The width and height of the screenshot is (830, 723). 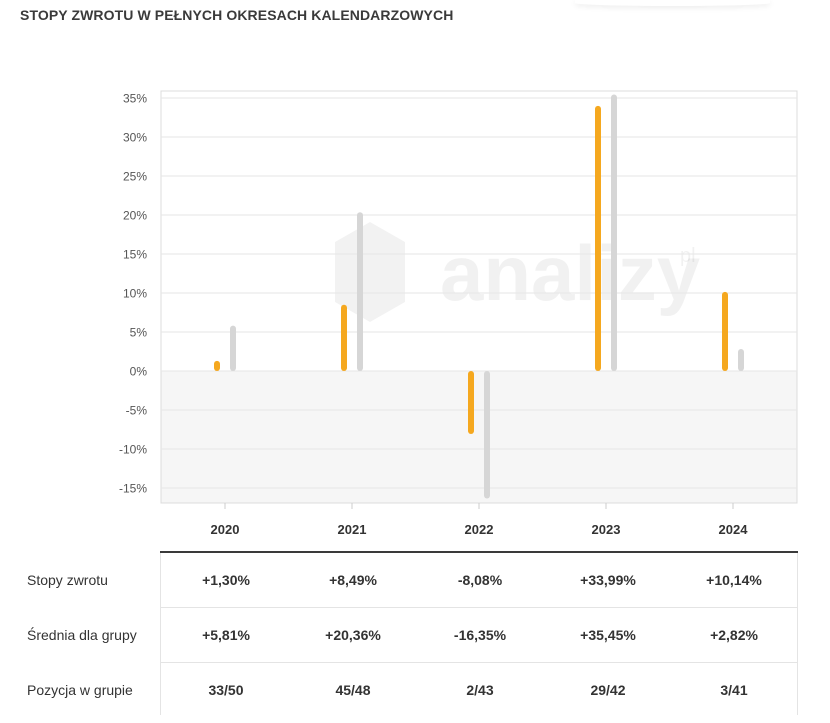 What do you see at coordinates (233, 348) in the screenshot?
I see `bar-group-2020` at bounding box center [233, 348].